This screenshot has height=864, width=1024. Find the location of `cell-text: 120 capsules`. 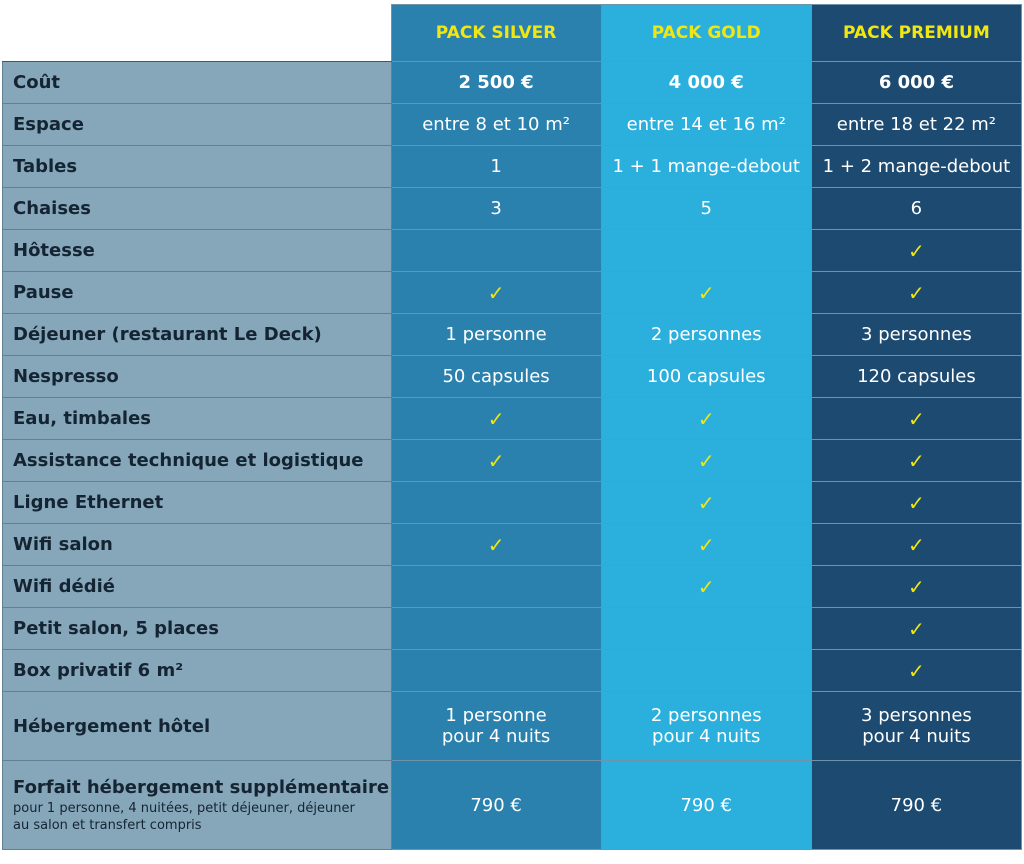

cell-text: 120 capsules is located at coordinates (916, 376).